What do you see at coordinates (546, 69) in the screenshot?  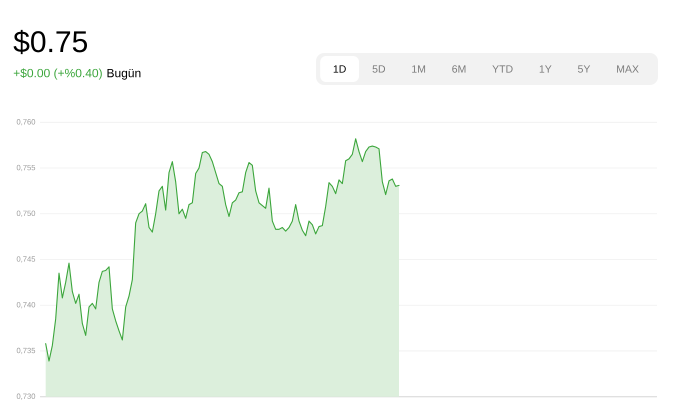 I see `text: 1Y` at bounding box center [546, 69].